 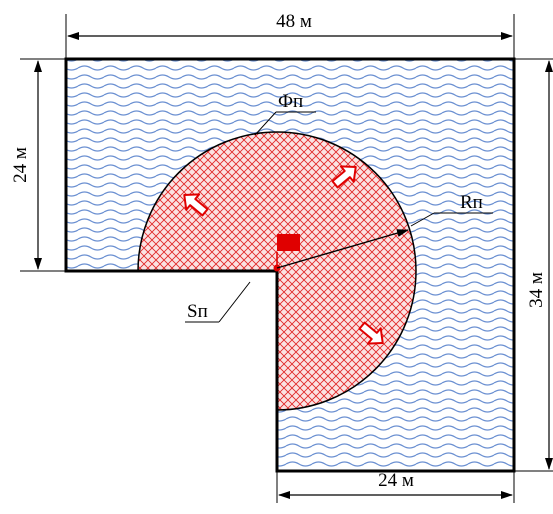 What do you see at coordinates (536, 290) in the screenshot?
I see `right-height-label: 34 м` at bounding box center [536, 290].